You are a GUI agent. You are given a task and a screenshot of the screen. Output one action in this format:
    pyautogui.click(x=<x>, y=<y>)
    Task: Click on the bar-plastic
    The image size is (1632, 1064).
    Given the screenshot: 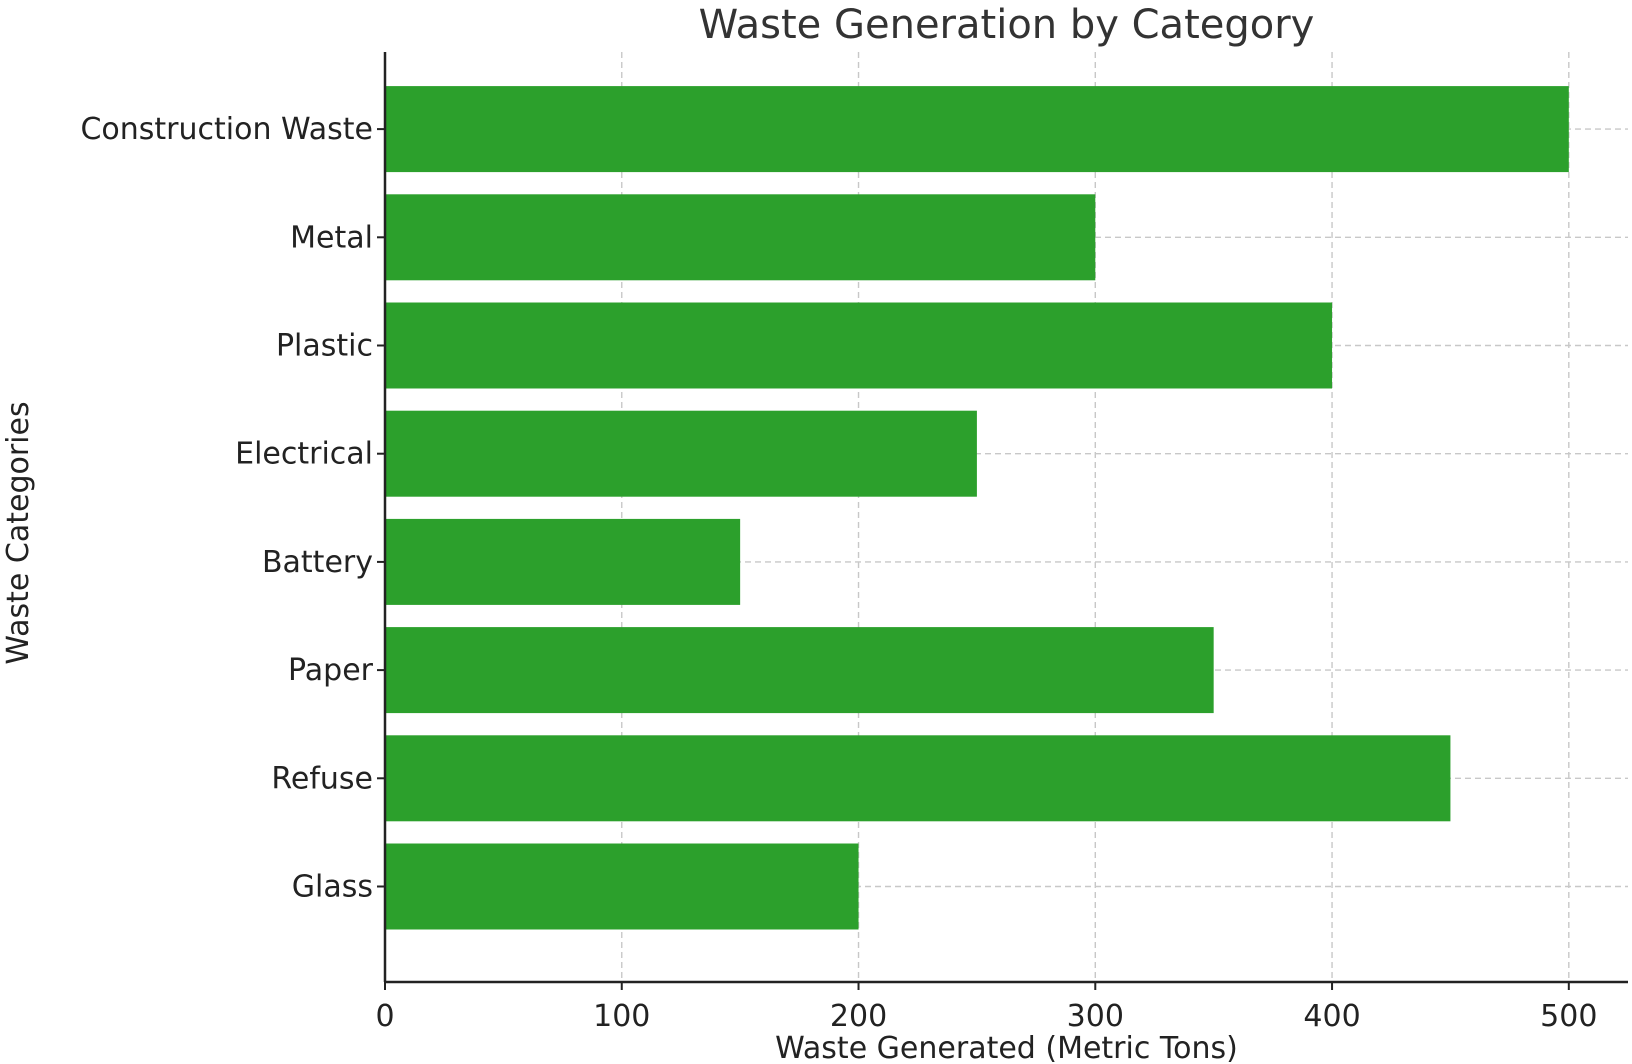 What is the action you would take?
    pyautogui.click(x=859, y=345)
    